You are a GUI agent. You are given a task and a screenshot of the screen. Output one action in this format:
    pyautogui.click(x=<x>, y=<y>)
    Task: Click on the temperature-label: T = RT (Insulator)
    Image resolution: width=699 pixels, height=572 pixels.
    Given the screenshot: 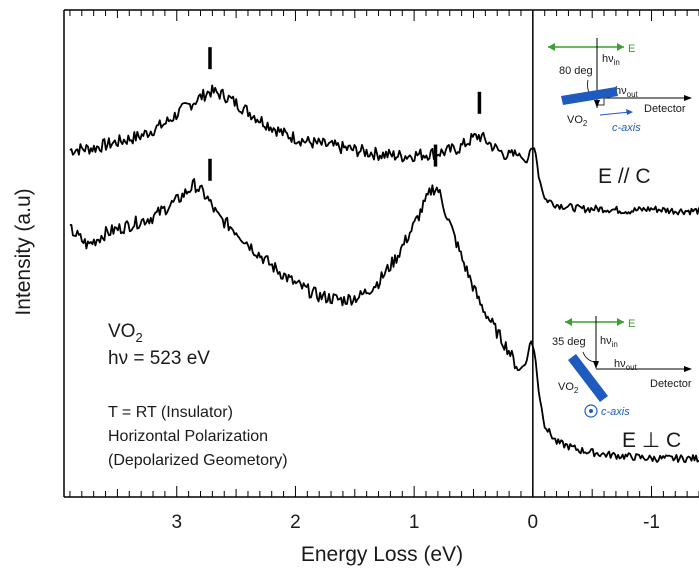 What is the action you would take?
    pyautogui.click(x=170, y=412)
    